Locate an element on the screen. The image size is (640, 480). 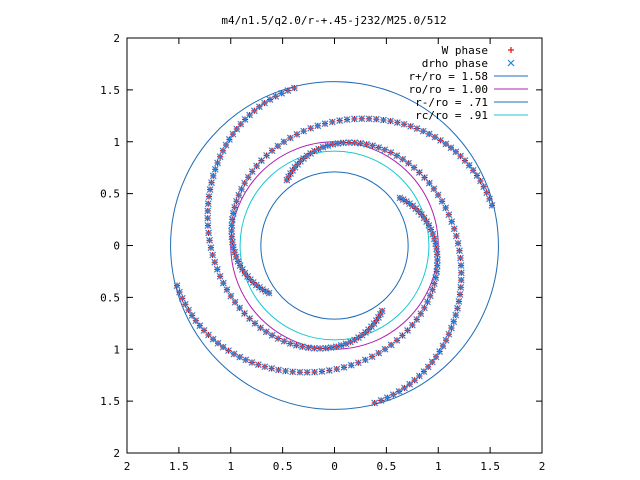
legend-label: drho phase is located at coordinates (455, 63).